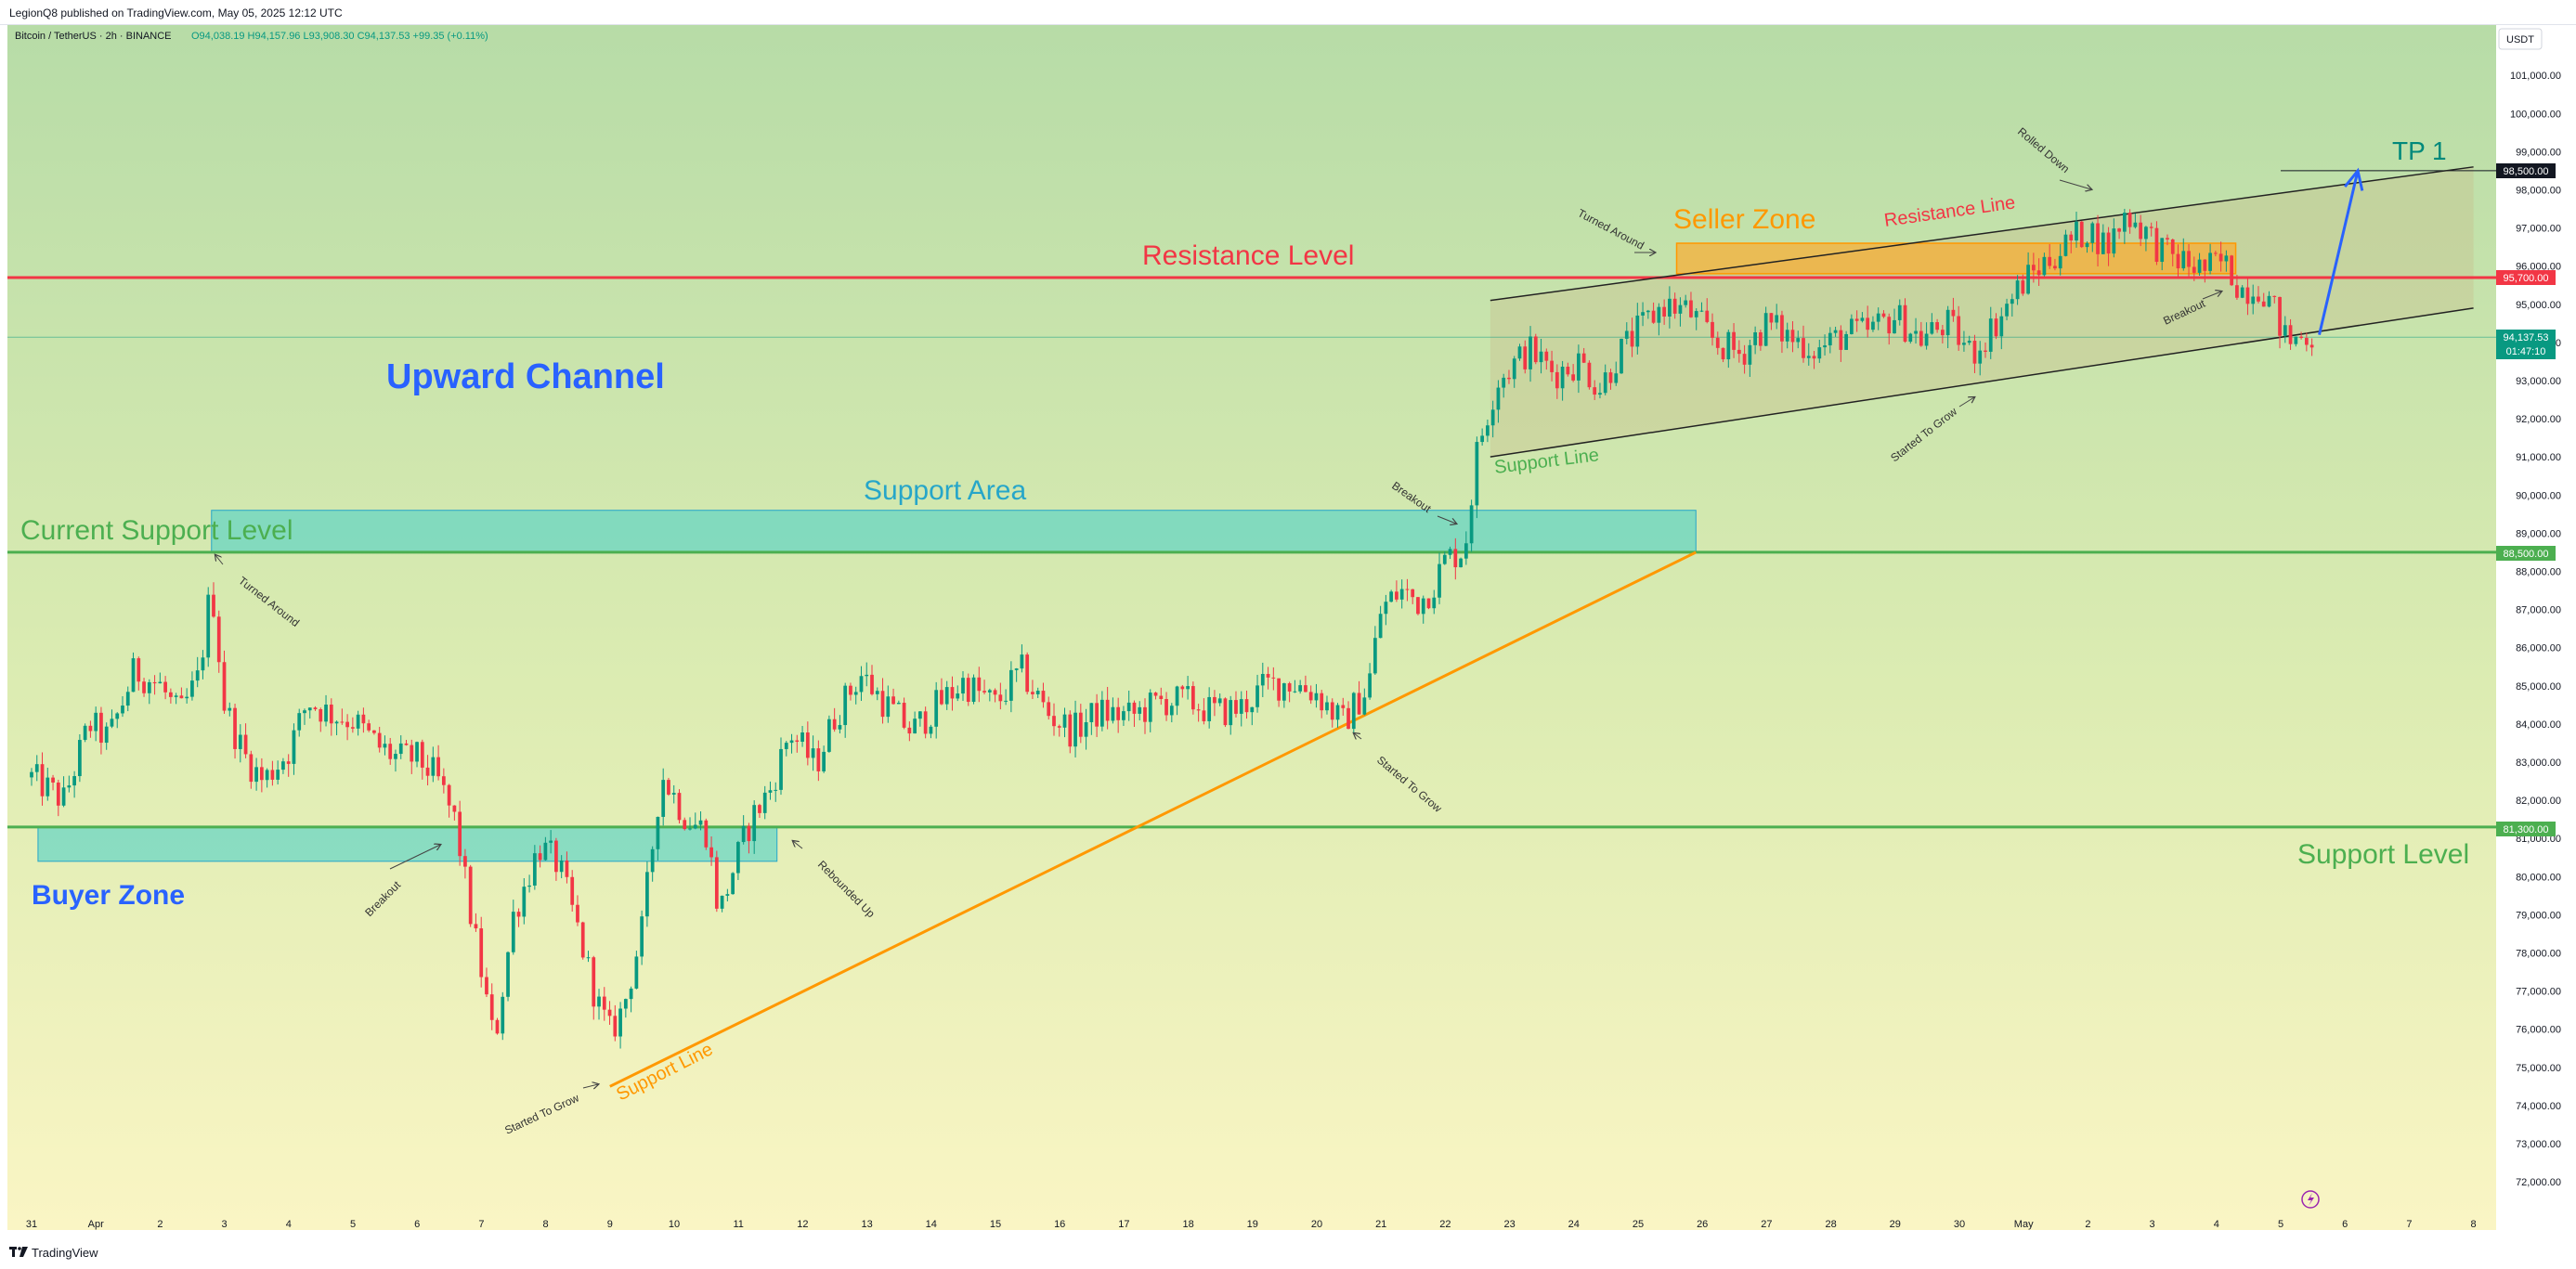  I want to click on currency-button-label: USDT, so click(2520, 39).